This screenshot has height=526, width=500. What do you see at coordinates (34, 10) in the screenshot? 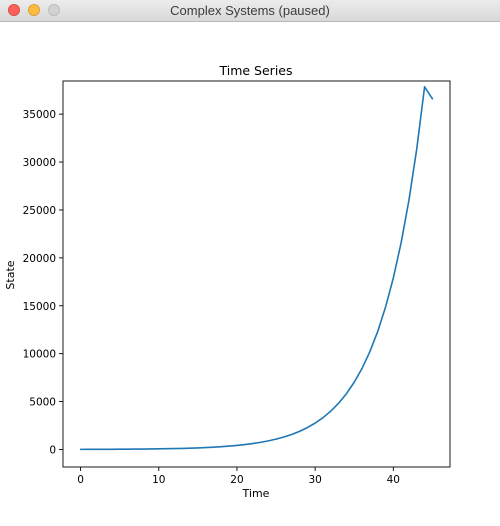
I see `minimize-window-button` at bounding box center [34, 10].